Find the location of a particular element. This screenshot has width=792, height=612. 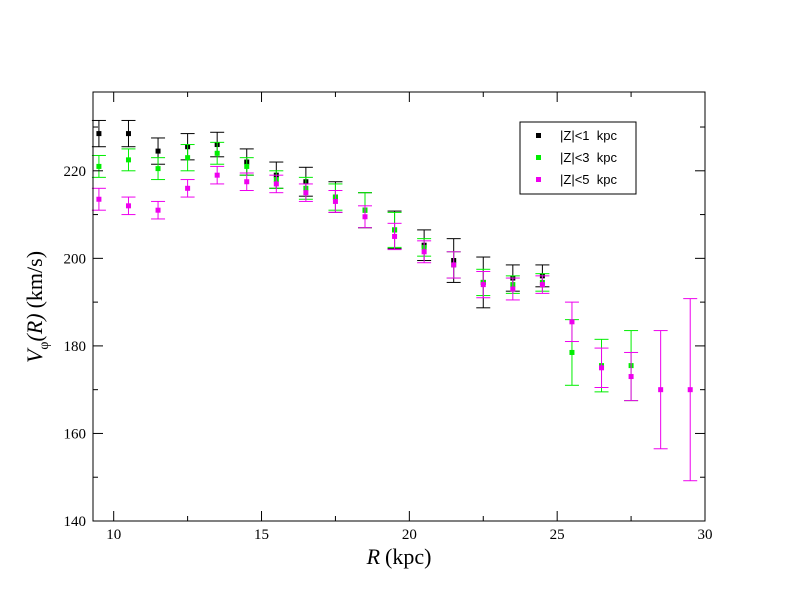

x-tick-label: 30 is located at coordinates (705, 535).